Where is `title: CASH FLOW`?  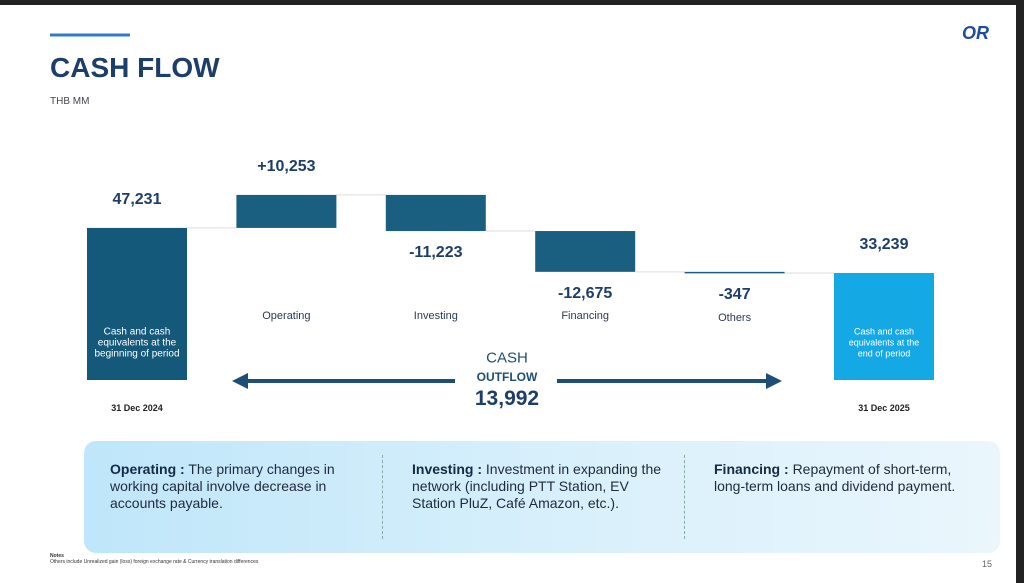 title: CASH FLOW is located at coordinates (135, 67).